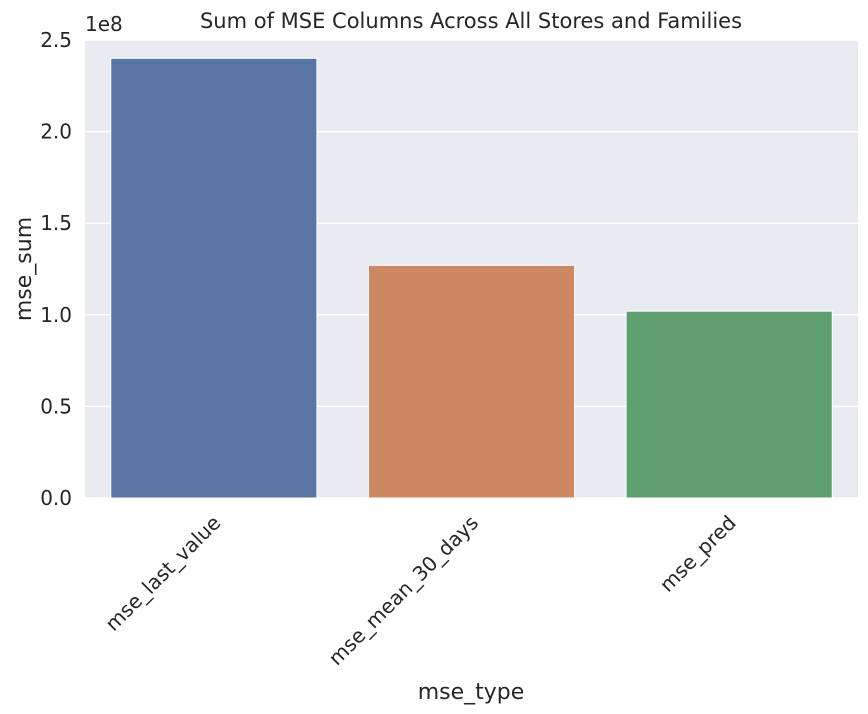 This screenshot has height=714, width=868. What do you see at coordinates (56, 406) in the screenshot?
I see `y-tick-label: 0.5` at bounding box center [56, 406].